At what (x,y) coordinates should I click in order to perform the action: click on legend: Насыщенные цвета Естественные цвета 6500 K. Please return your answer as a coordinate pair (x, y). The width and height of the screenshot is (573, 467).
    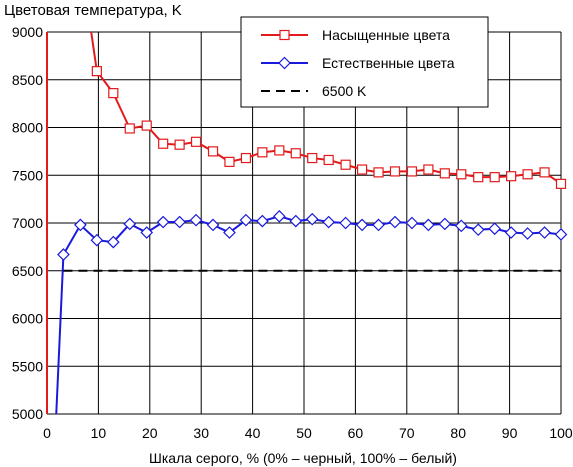
    Looking at the image, I should click on (364, 62).